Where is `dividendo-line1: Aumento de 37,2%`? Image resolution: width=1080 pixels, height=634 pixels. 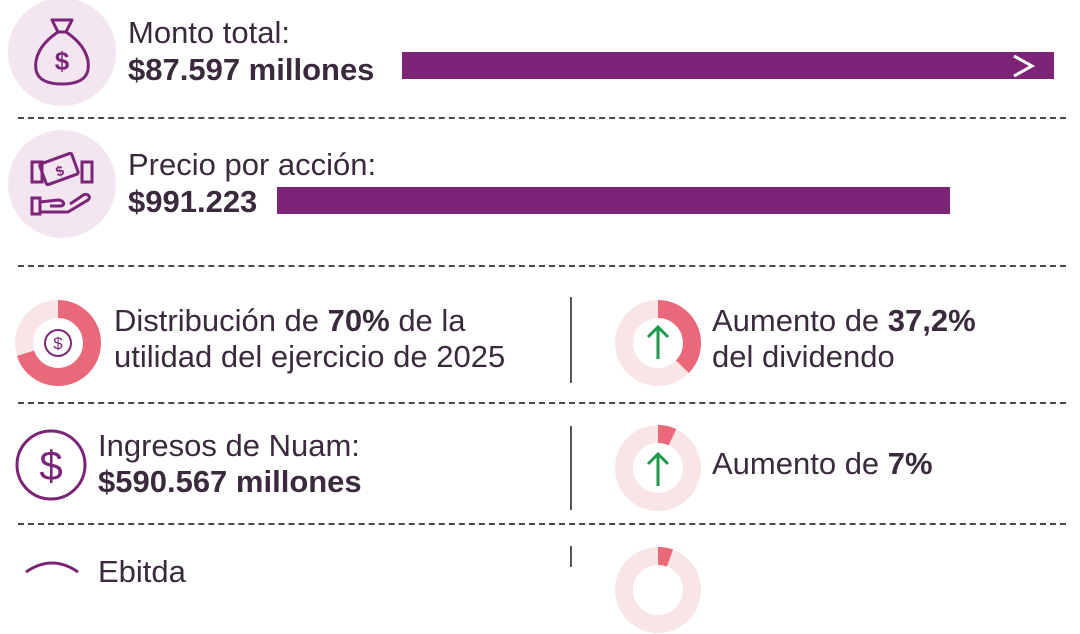 dividendo-line1: Aumento de 37,2% is located at coordinates (844, 321).